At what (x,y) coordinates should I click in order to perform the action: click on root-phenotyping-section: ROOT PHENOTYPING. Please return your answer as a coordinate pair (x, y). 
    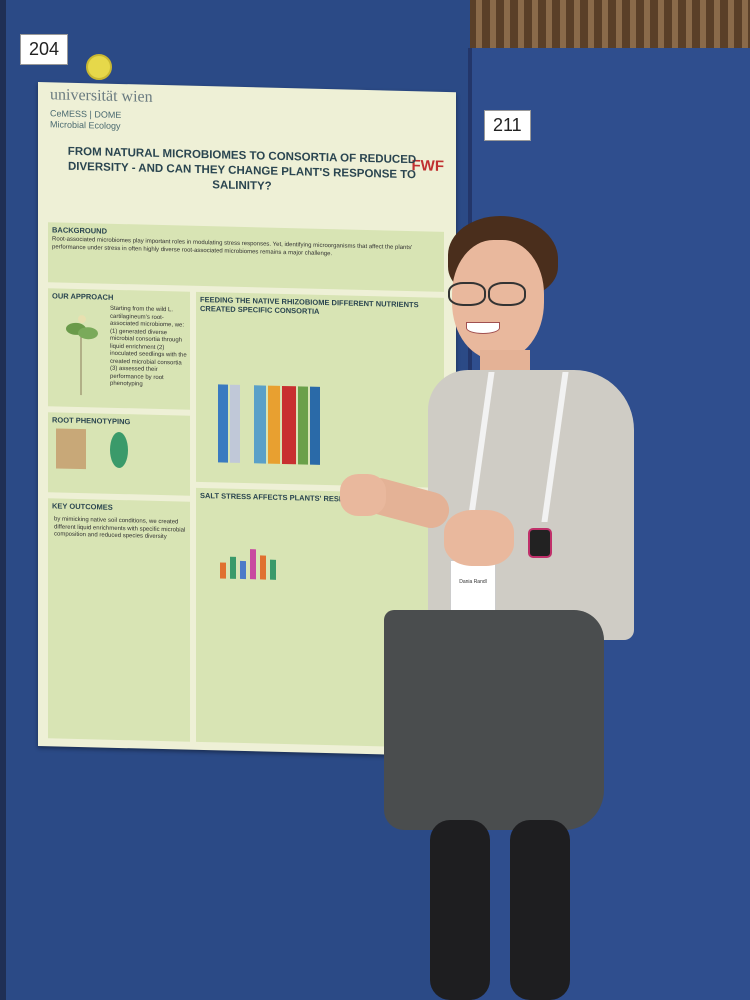
    Looking at the image, I should click on (119, 454).